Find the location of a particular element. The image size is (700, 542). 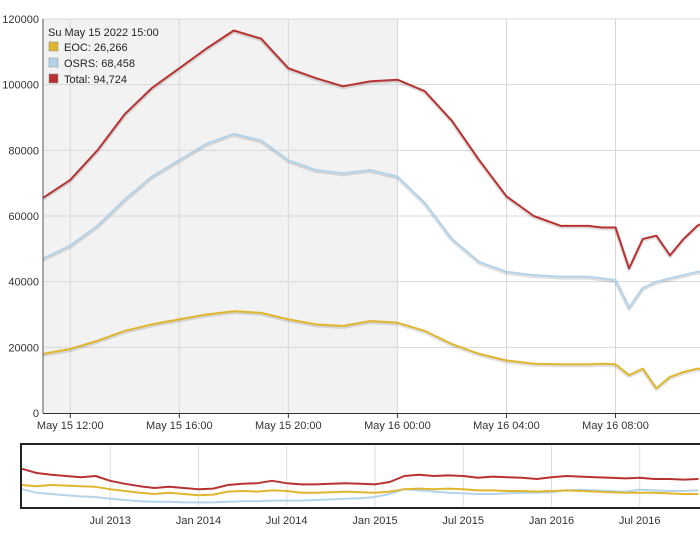

navigator-gridlines is located at coordinates (375, 476).